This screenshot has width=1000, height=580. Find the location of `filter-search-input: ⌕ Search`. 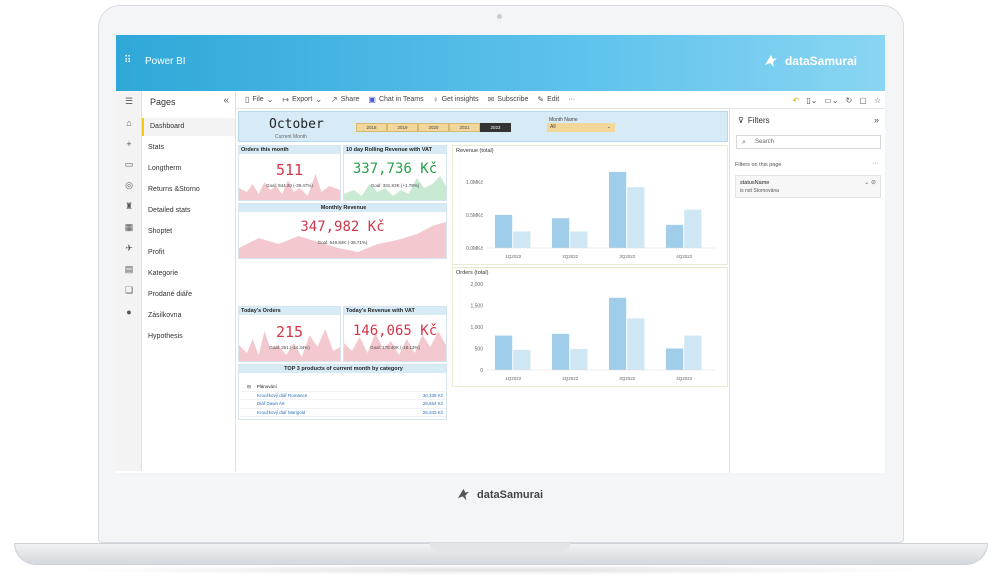

filter-search-input: ⌕ Search is located at coordinates (808, 142).